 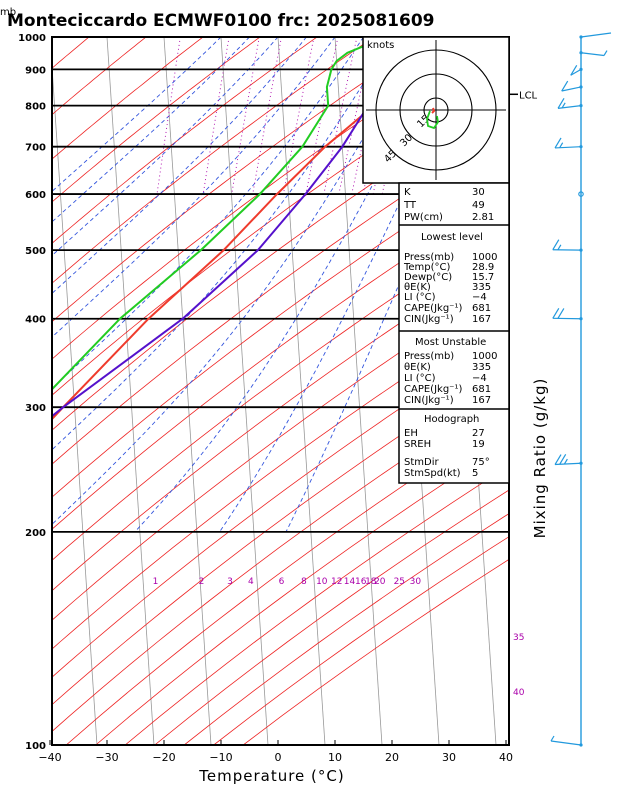 I want to click on lowest-level-label: Dewp(°C), so click(x=428, y=277).